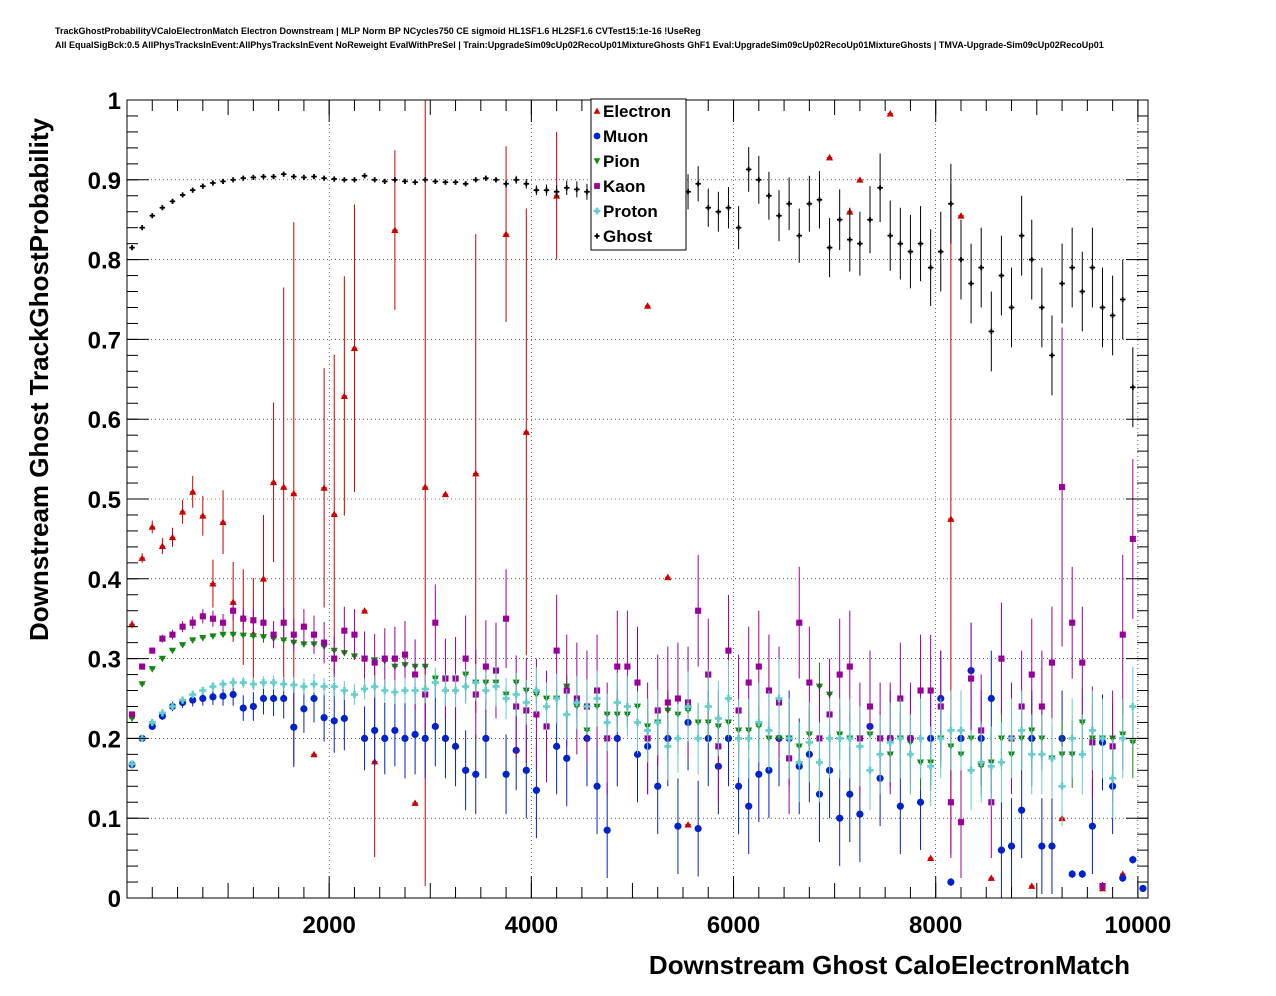  I want to click on legend-item-muon: Muon, so click(620, 136).